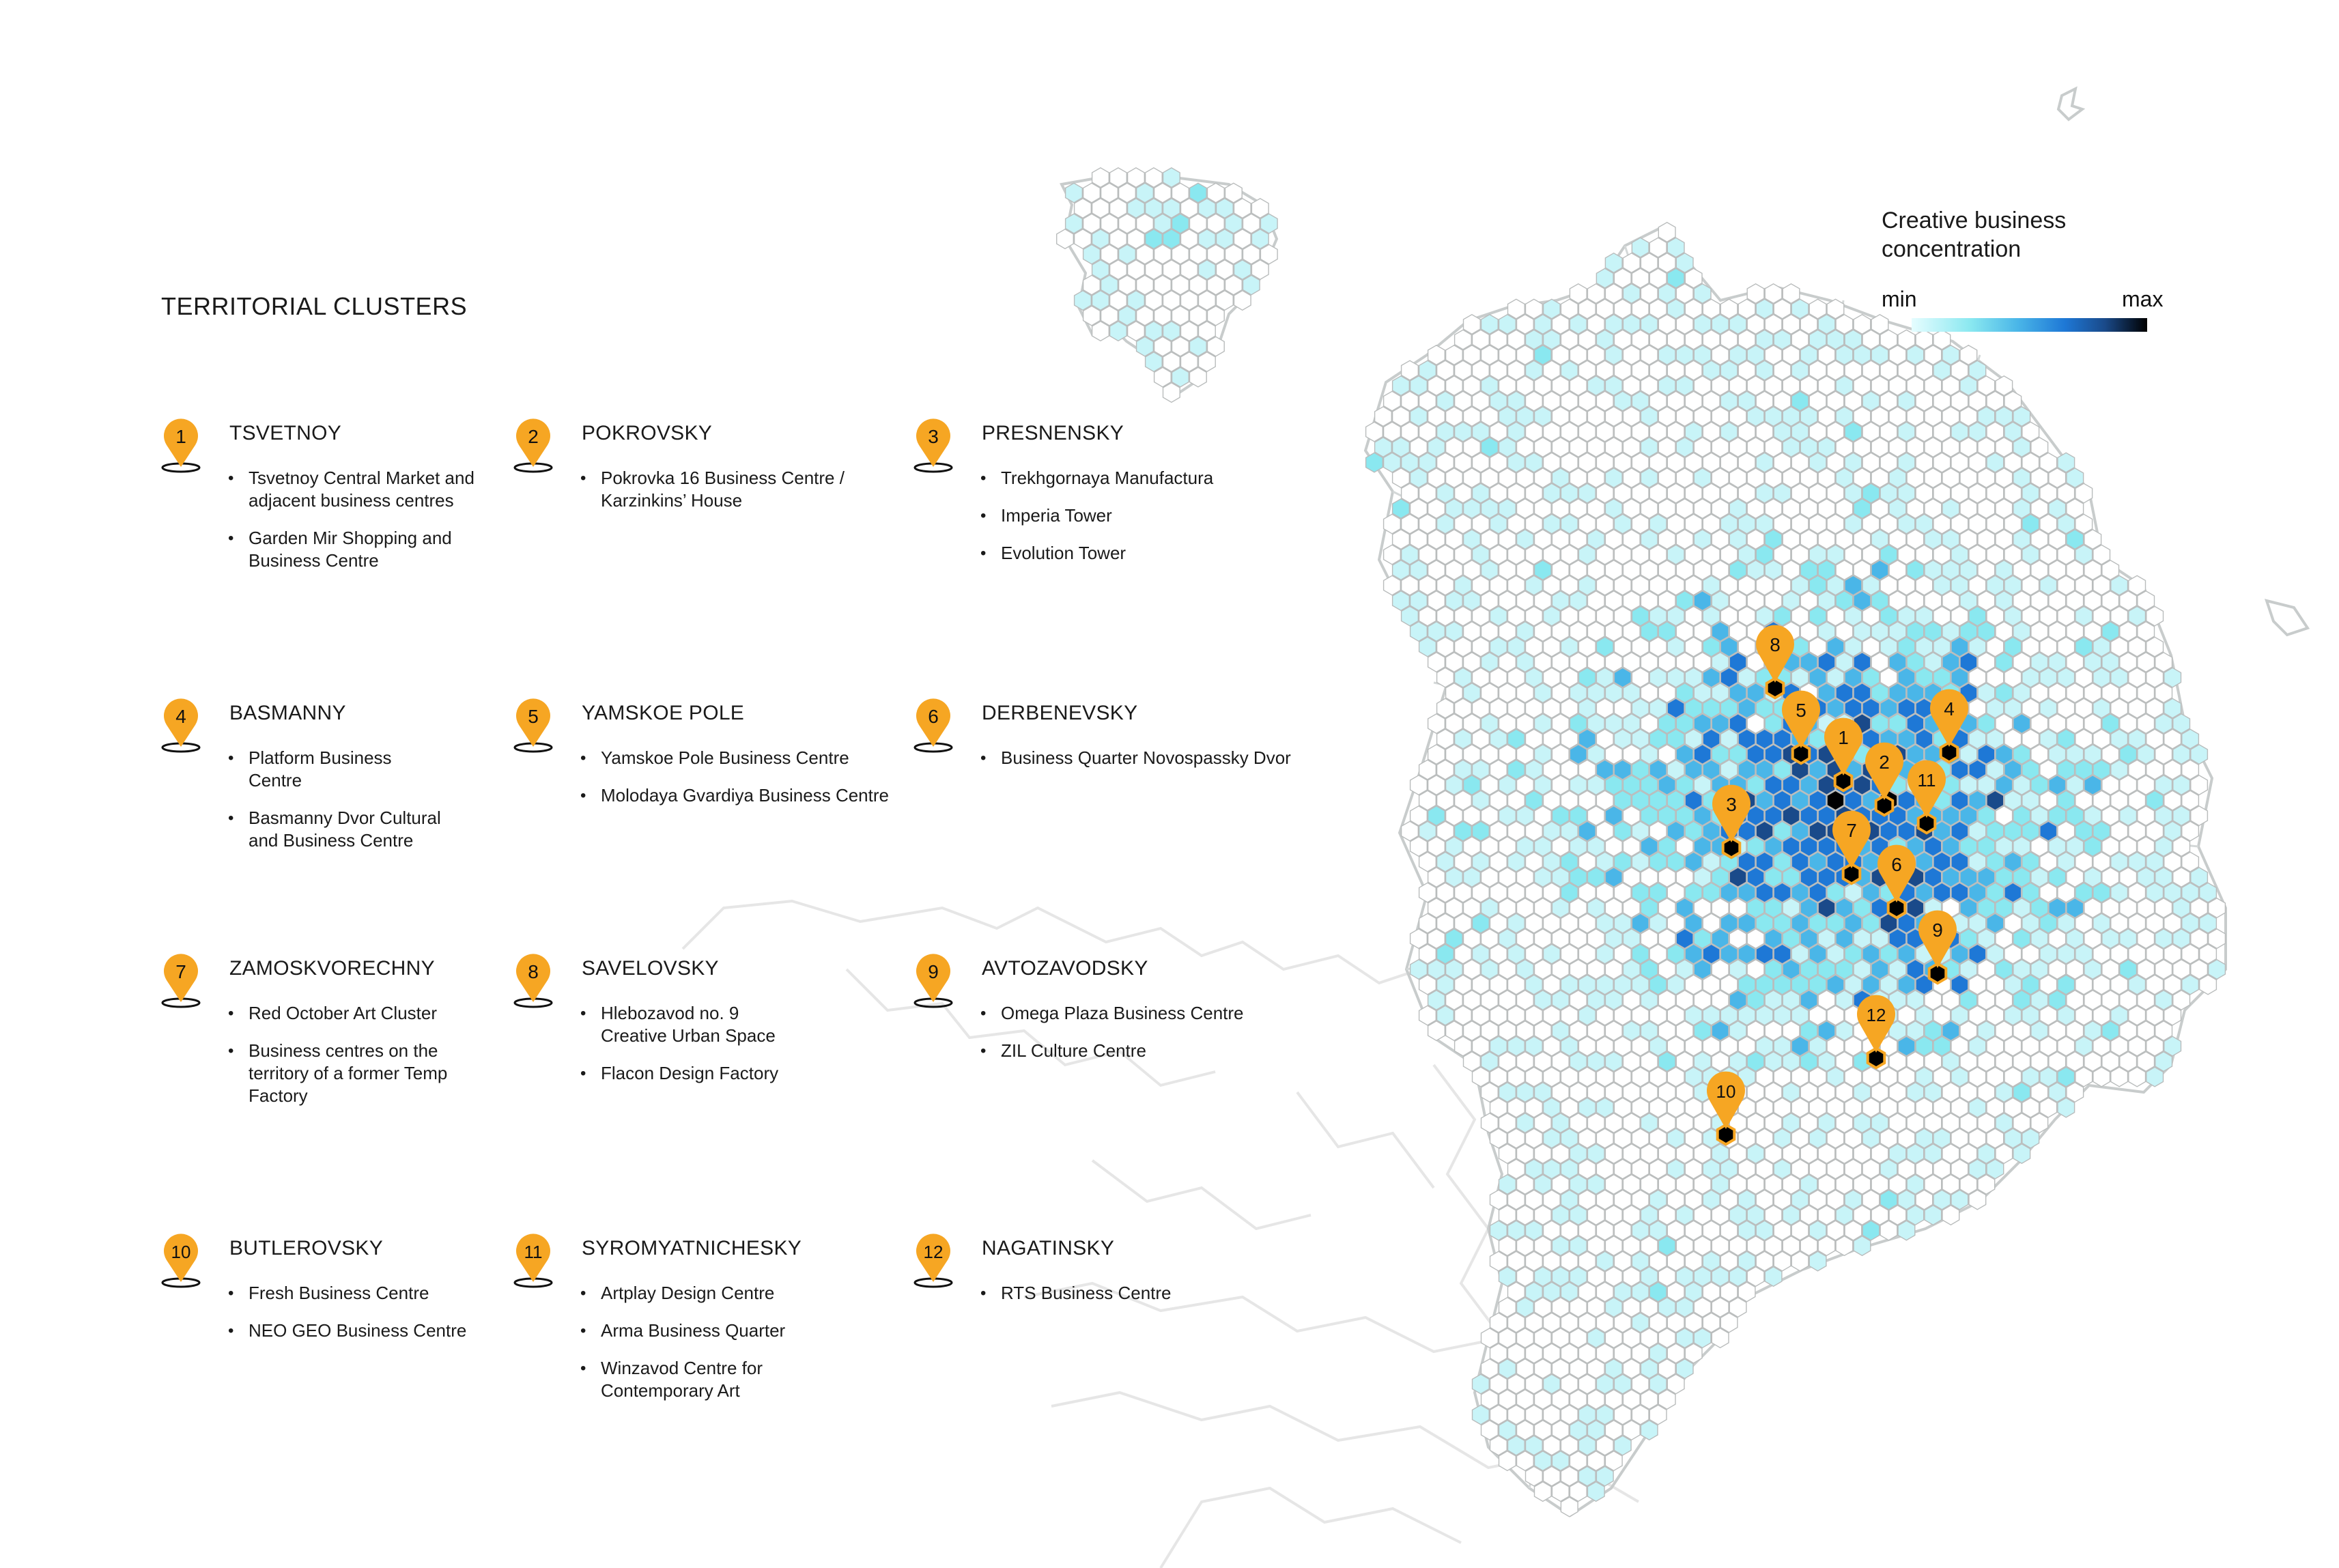 The image size is (2339, 1568). What do you see at coordinates (746, 758) in the screenshot?
I see `cluster-item: Yamskoe Pole Business Centre` at bounding box center [746, 758].